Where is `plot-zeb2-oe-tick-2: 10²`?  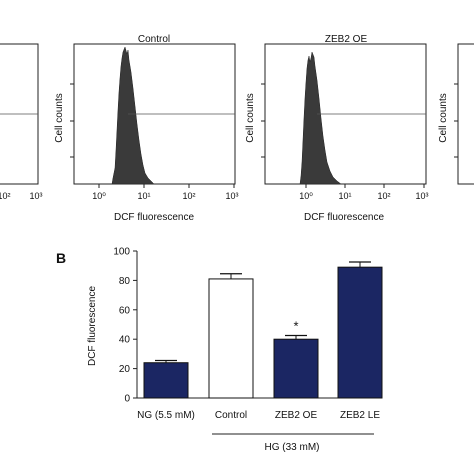 plot-zeb2-oe-tick-2: 10² is located at coordinates (383, 196).